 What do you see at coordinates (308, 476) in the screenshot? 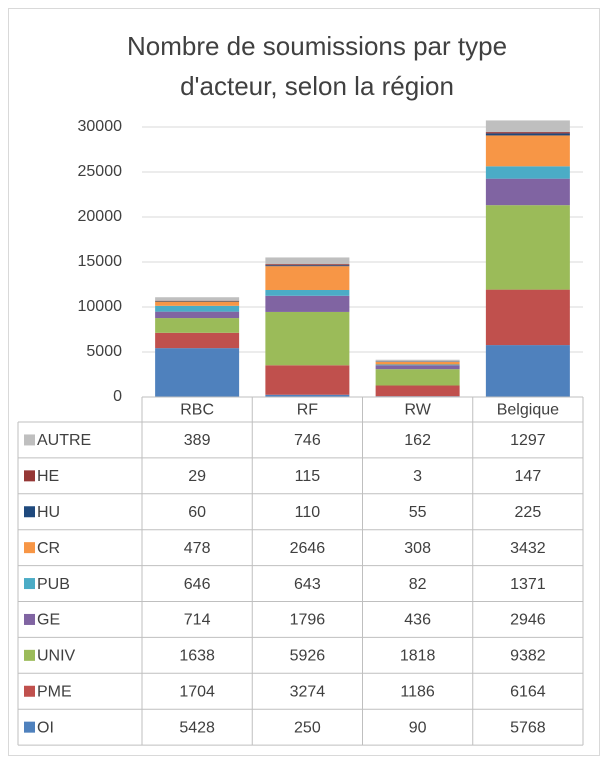
I see `table-cell: 115` at bounding box center [308, 476].